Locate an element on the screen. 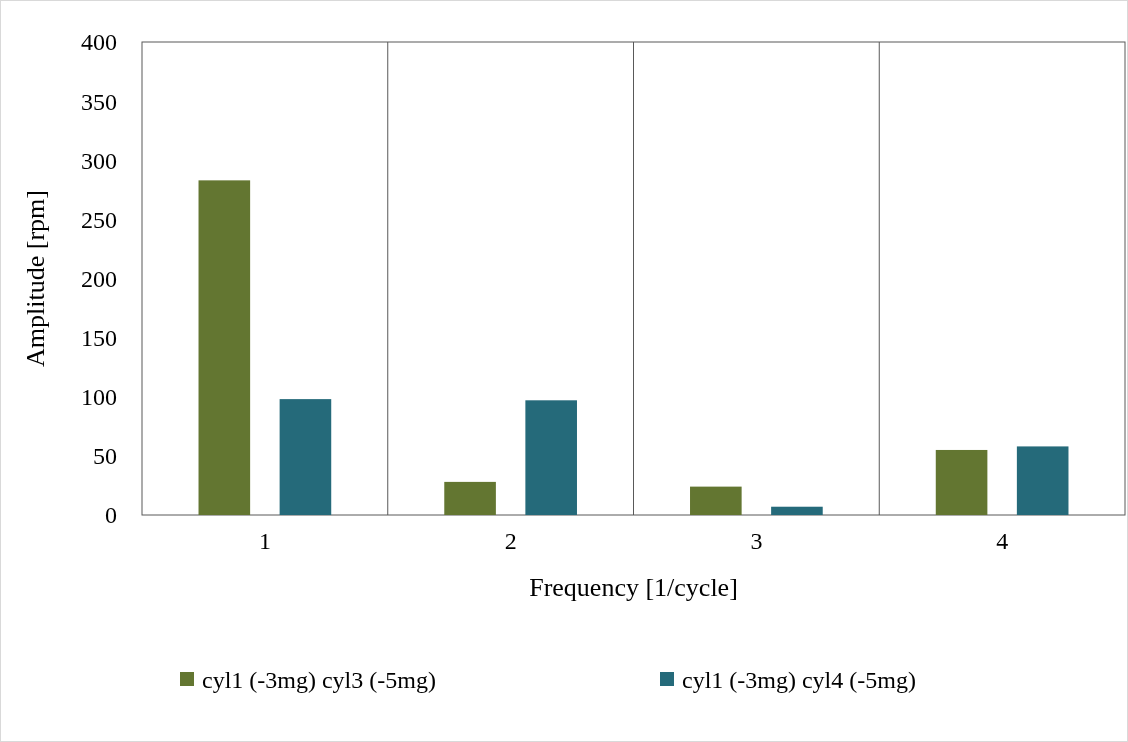 The image size is (1128, 742). y-tick-label: 350 is located at coordinates (99, 101).